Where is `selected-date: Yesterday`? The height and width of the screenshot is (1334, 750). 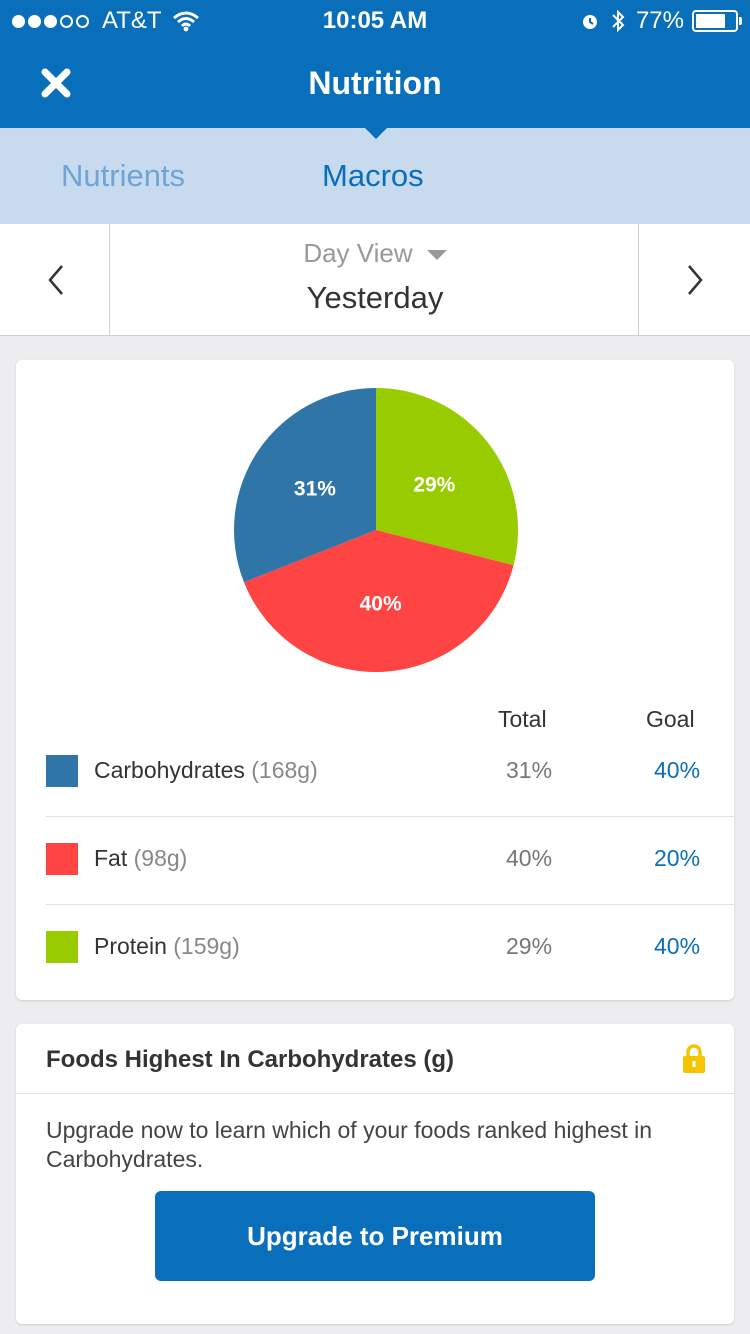 selected-date: Yesterday is located at coordinates (375, 297).